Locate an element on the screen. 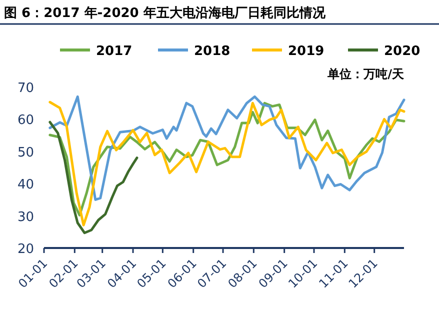 The image size is (439, 336). y-tick-label: 50 is located at coordinates (25, 152).